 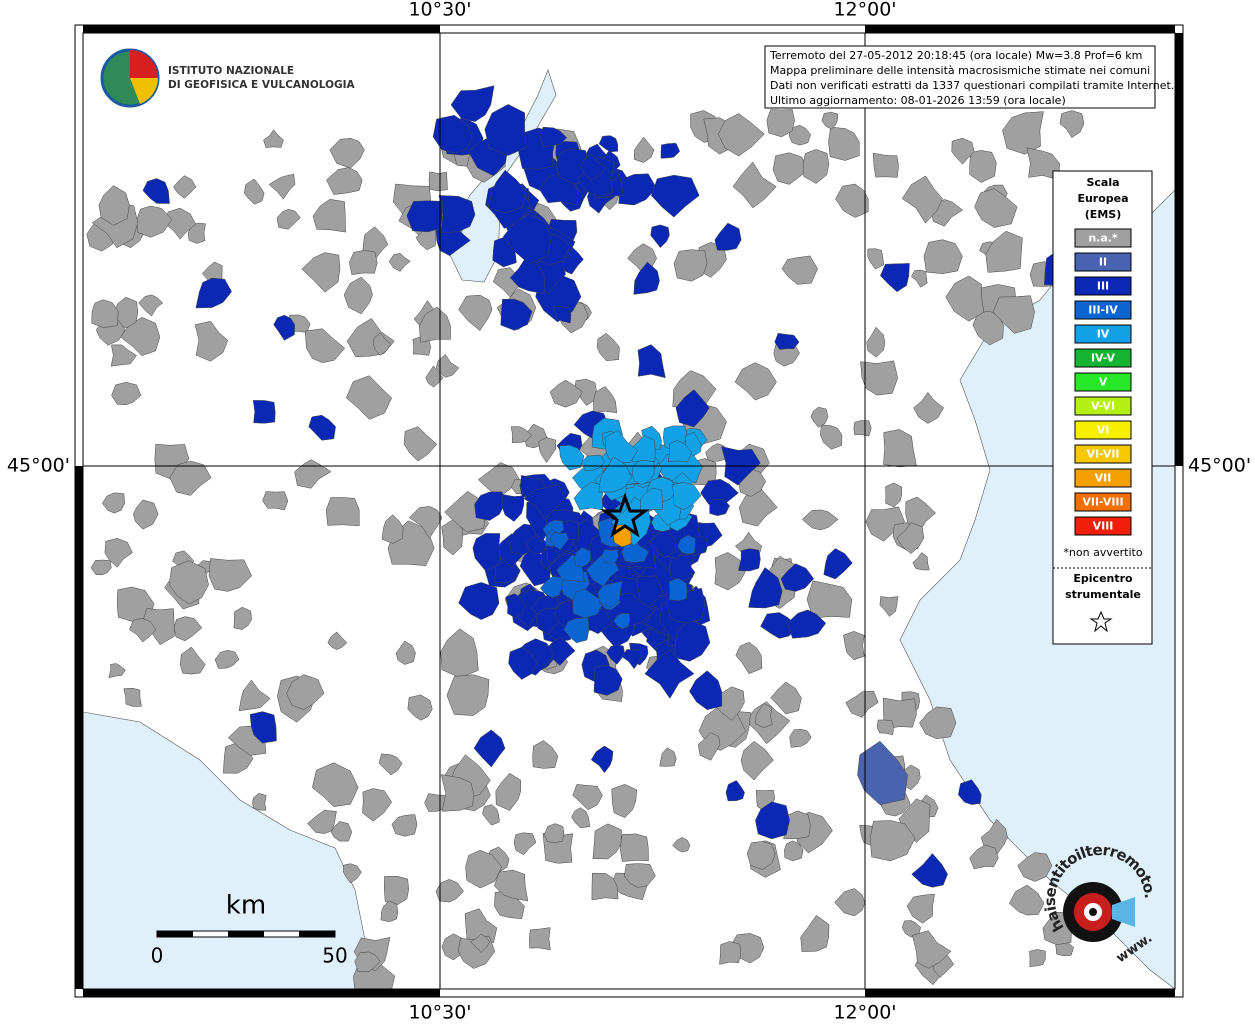 What do you see at coordinates (1102, 454) in the screenshot?
I see `legend-label: VI-VII` at bounding box center [1102, 454].